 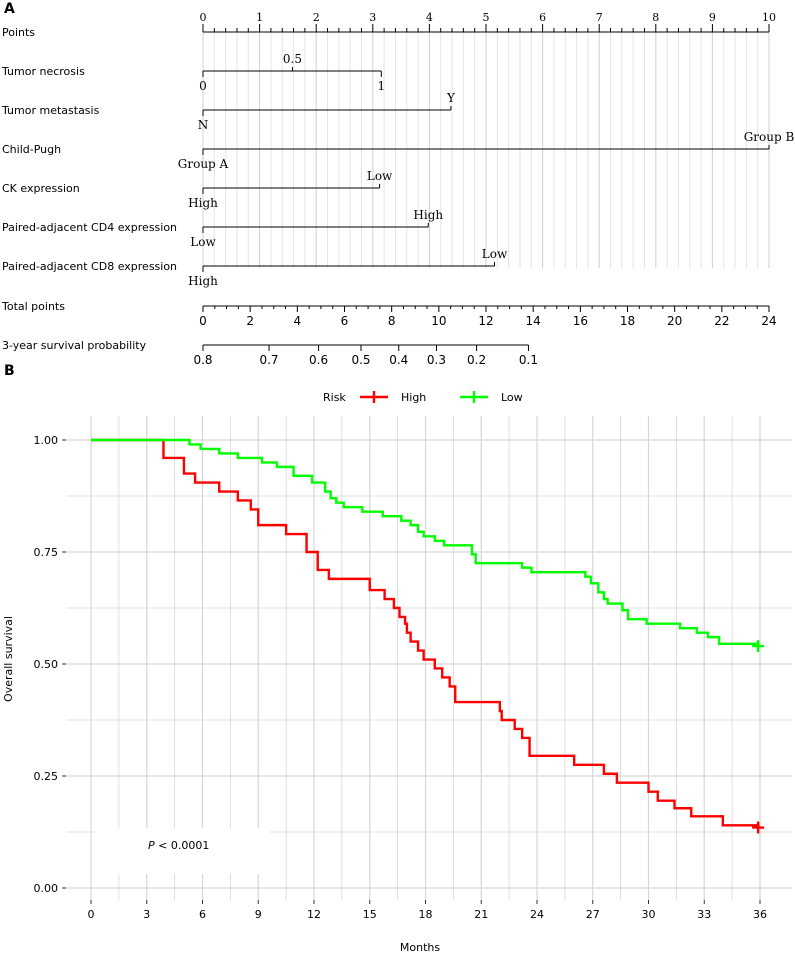 I want to click on total-points-tick-label: 2, so click(x=250, y=321).